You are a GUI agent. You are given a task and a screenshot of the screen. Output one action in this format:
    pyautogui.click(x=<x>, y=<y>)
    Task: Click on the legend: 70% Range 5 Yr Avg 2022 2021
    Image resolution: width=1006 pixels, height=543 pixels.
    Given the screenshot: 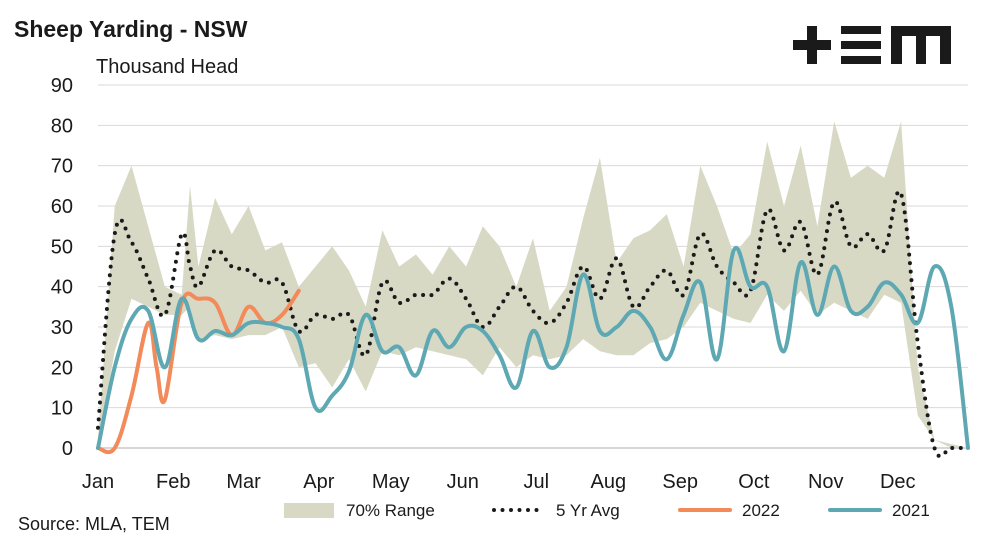 What is the action you would take?
    pyautogui.click(x=607, y=510)
    